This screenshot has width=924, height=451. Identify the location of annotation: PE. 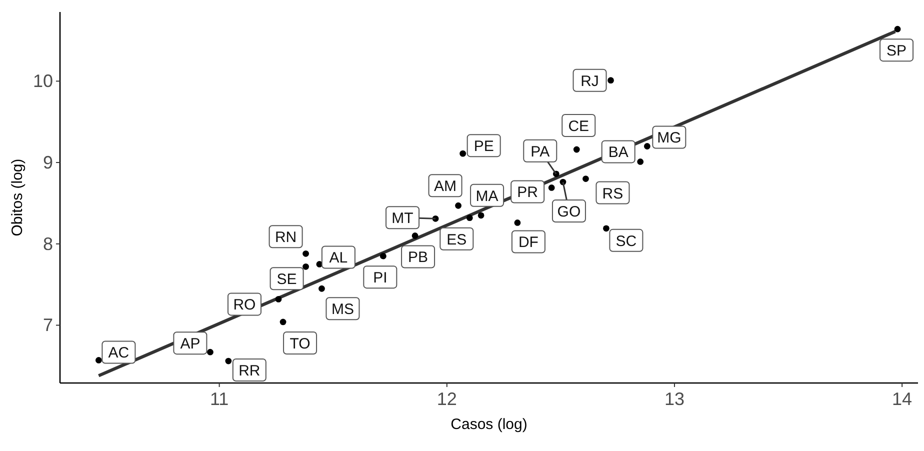
(484, 147).